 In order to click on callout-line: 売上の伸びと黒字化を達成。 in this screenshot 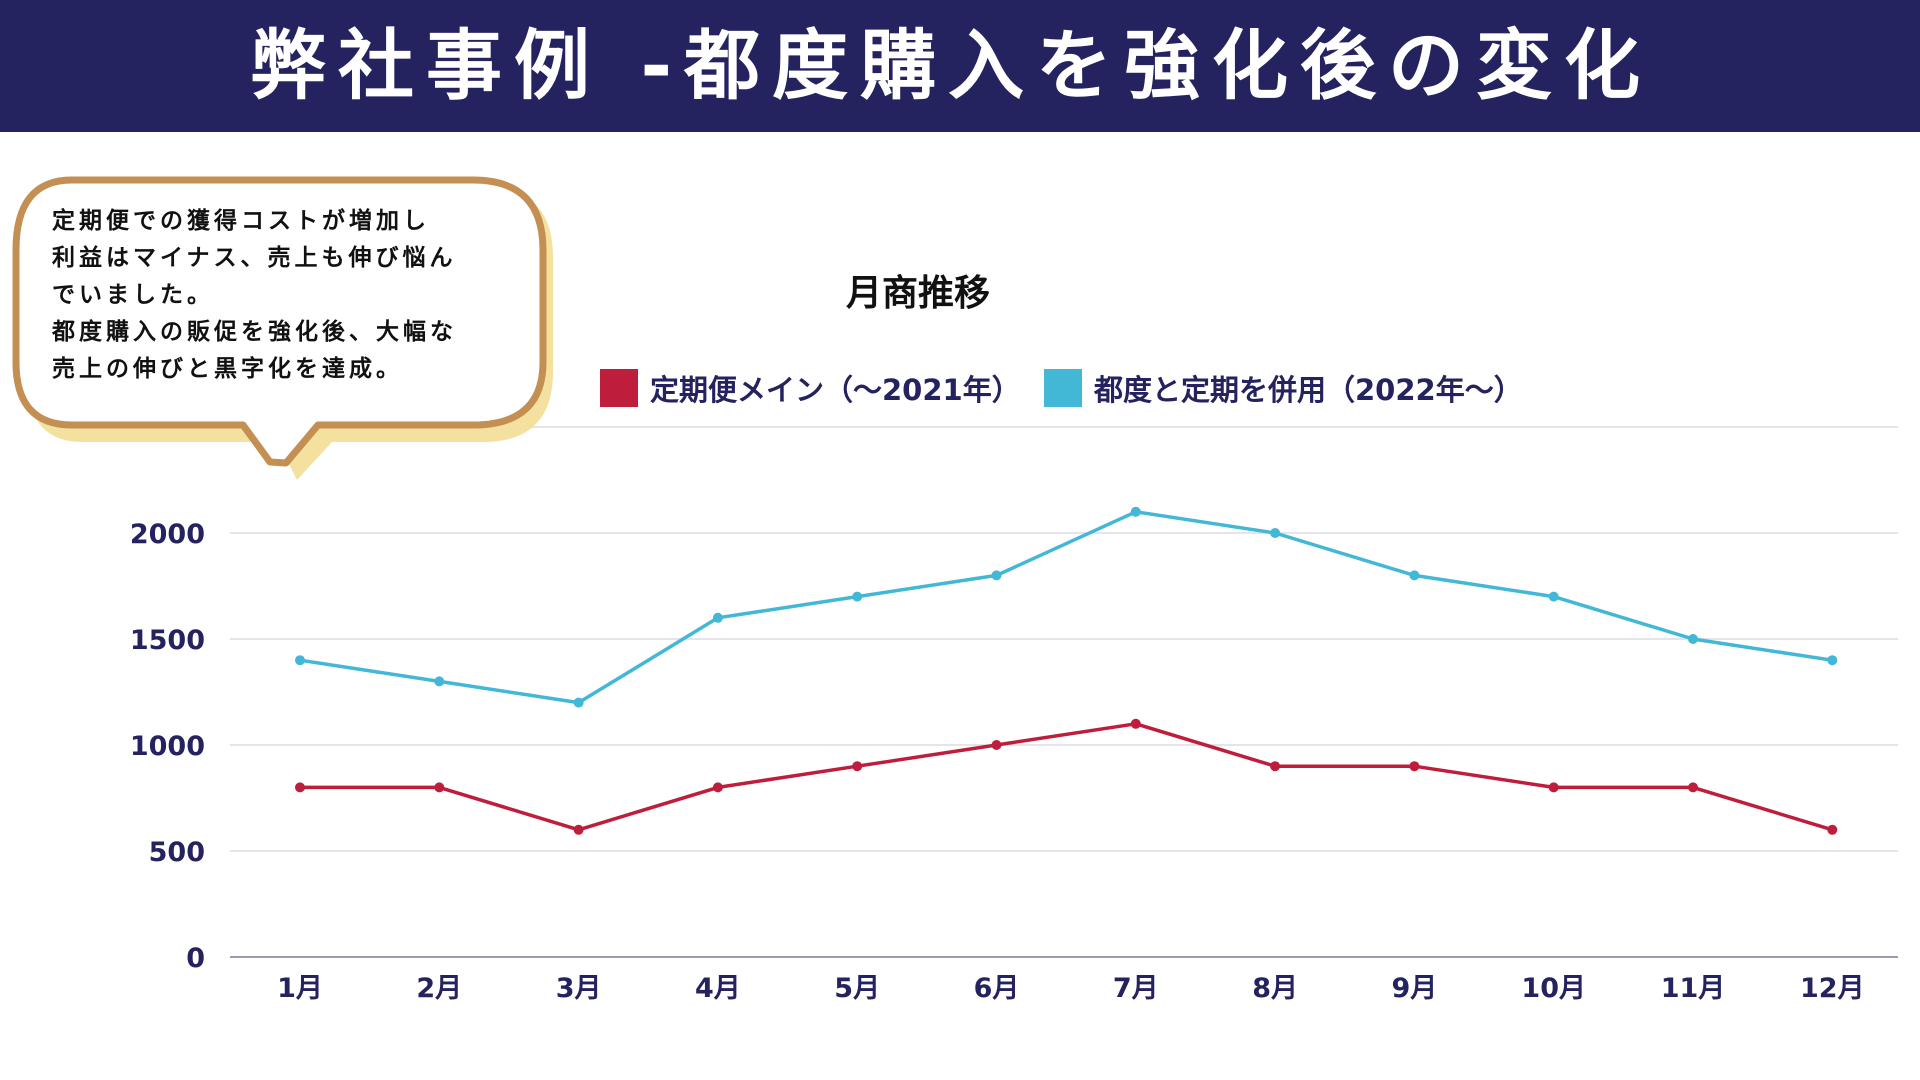, I will do `click(227, 369)`.